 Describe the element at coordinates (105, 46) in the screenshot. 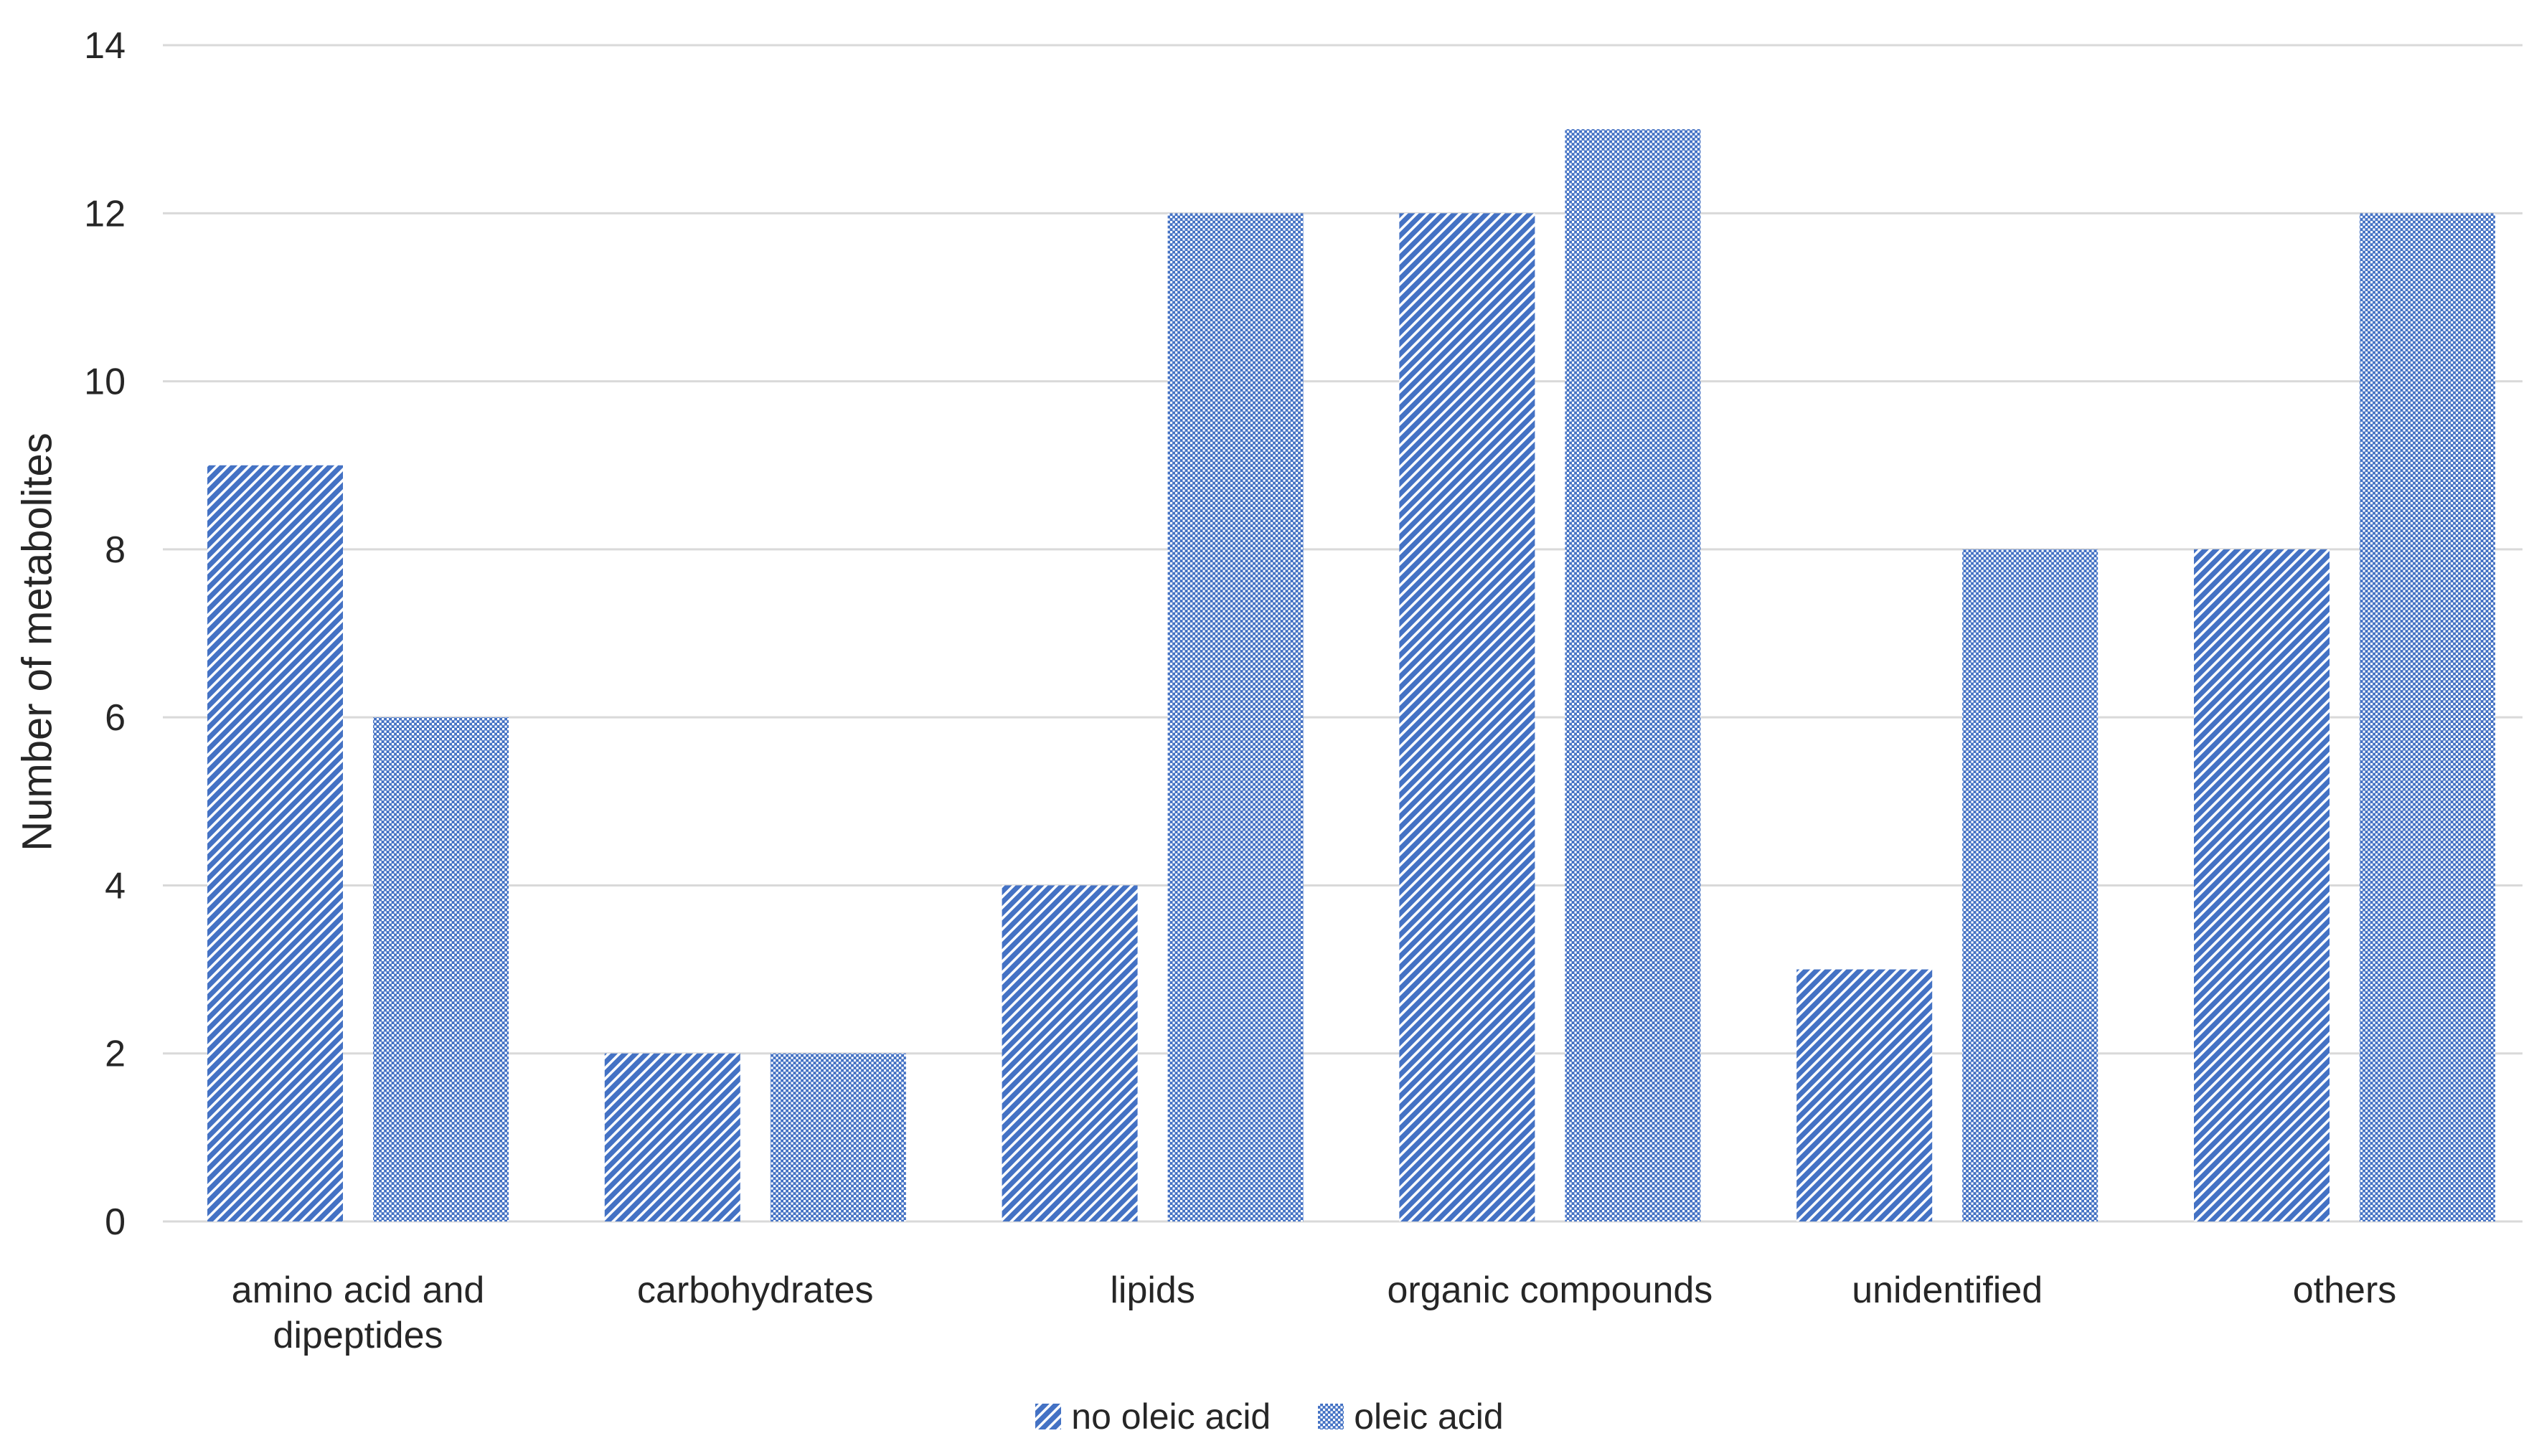

I see `y-tick-label: 14` at that location.